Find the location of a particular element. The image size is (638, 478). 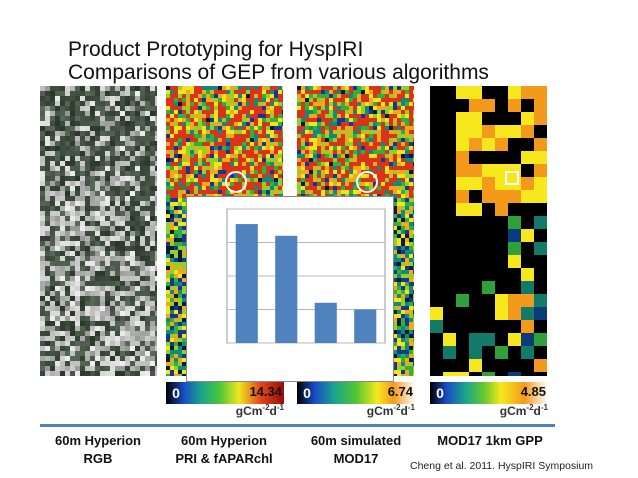

mod17-1km-image-panel is located at coordinates (488, 231).